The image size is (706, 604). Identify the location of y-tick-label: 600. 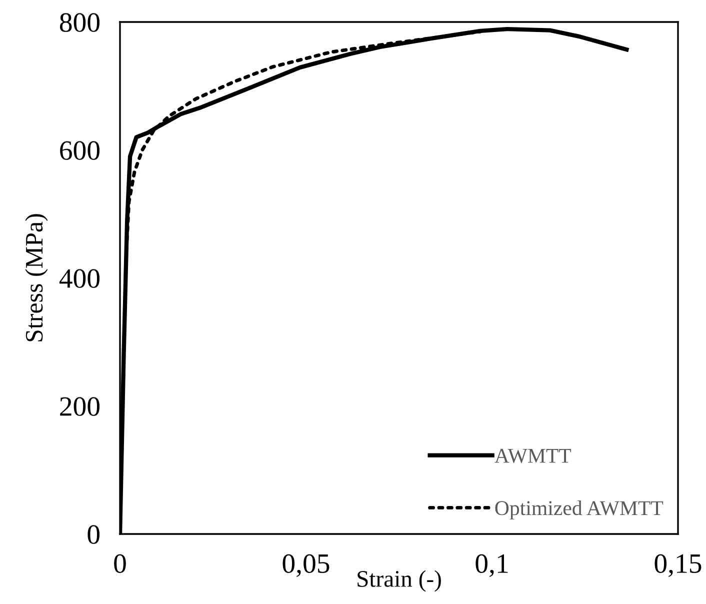
(80, 150).